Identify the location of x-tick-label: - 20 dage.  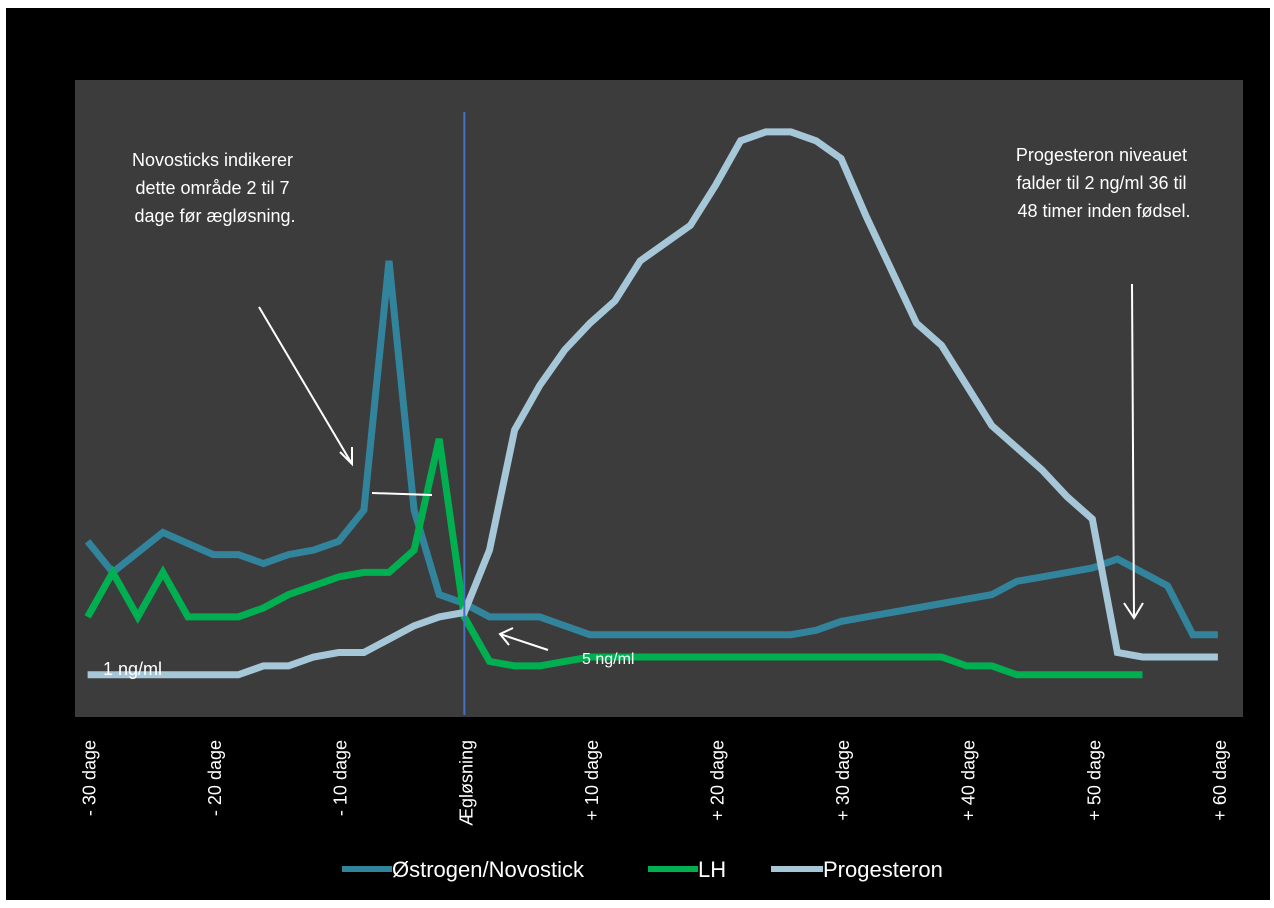
(215, 778).